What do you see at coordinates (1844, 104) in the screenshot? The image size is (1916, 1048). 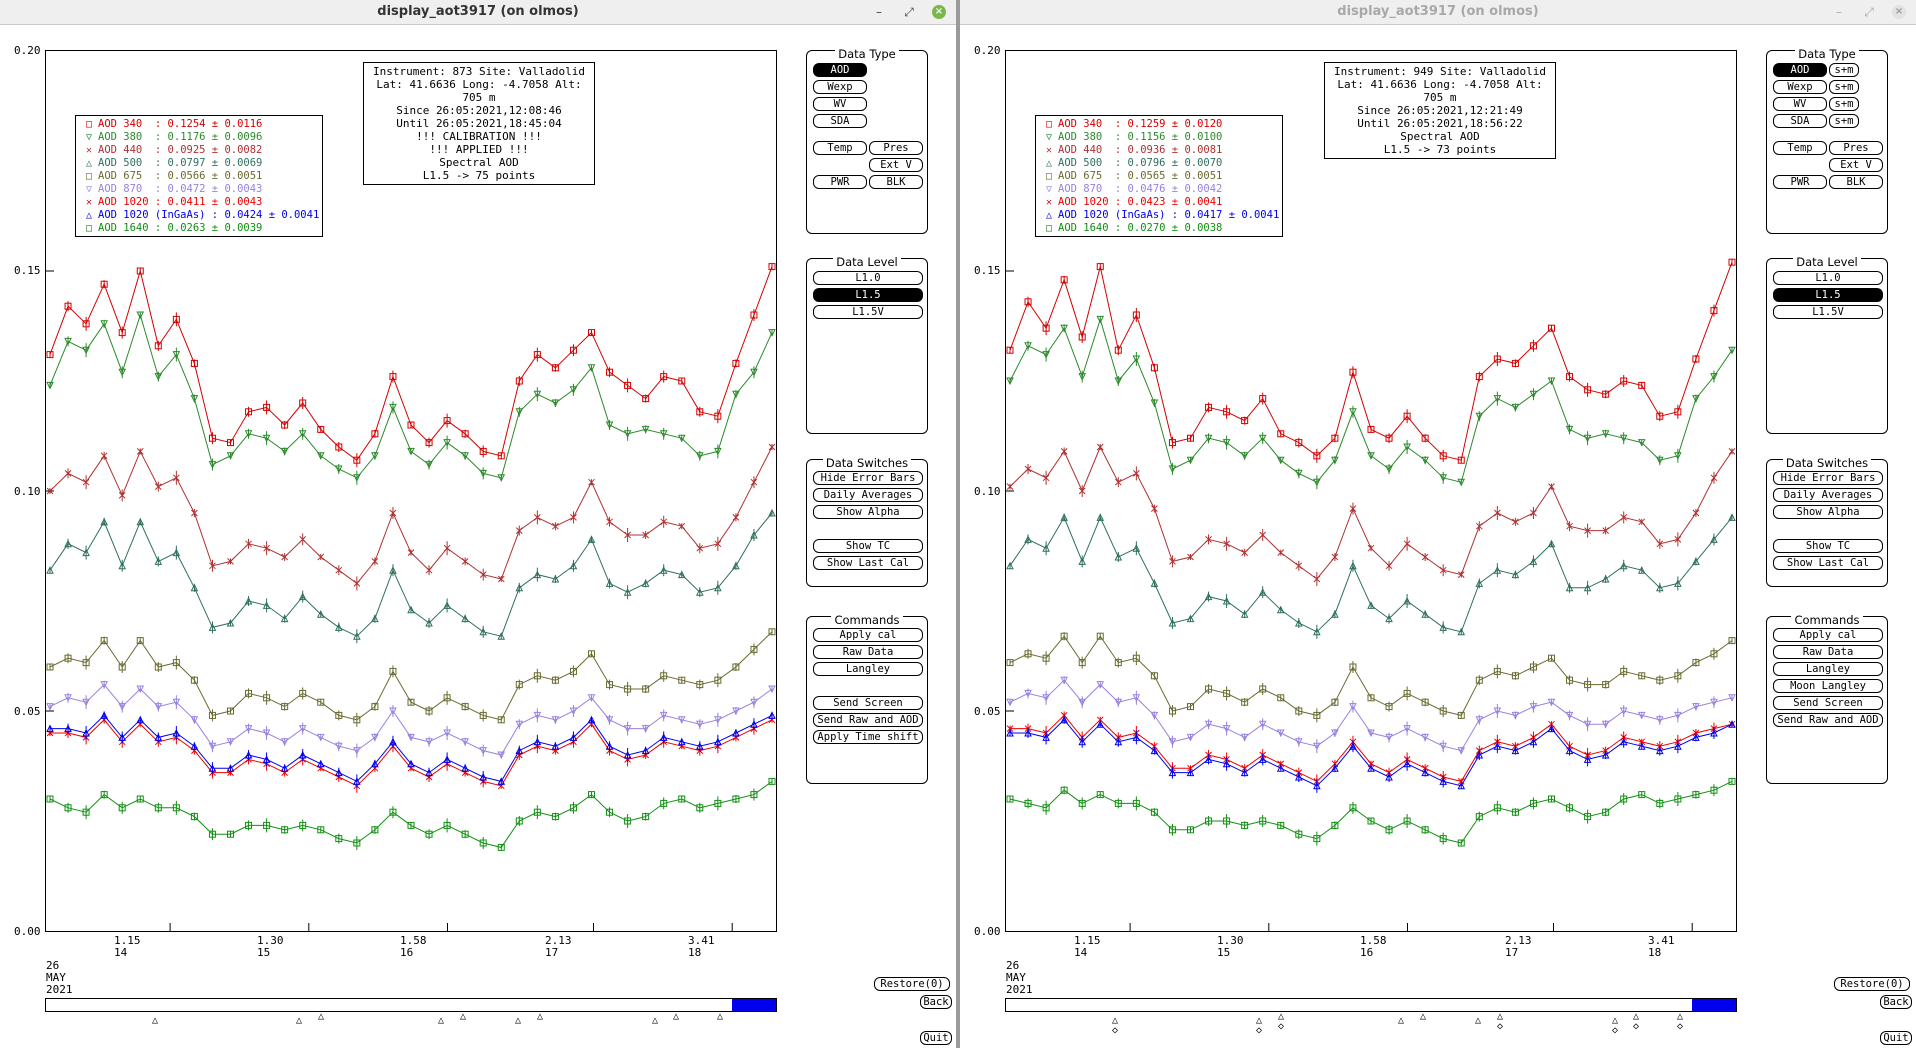 I see `wv-sm-button: s+m` at bounding box center [1844, 104].